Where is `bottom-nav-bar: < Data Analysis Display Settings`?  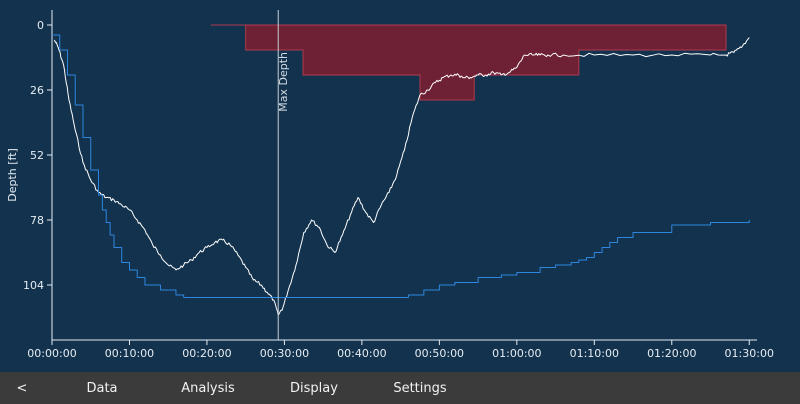 bottom-nav-bar: < Data Analysis Display Settings is located at coordinates (400, 388).